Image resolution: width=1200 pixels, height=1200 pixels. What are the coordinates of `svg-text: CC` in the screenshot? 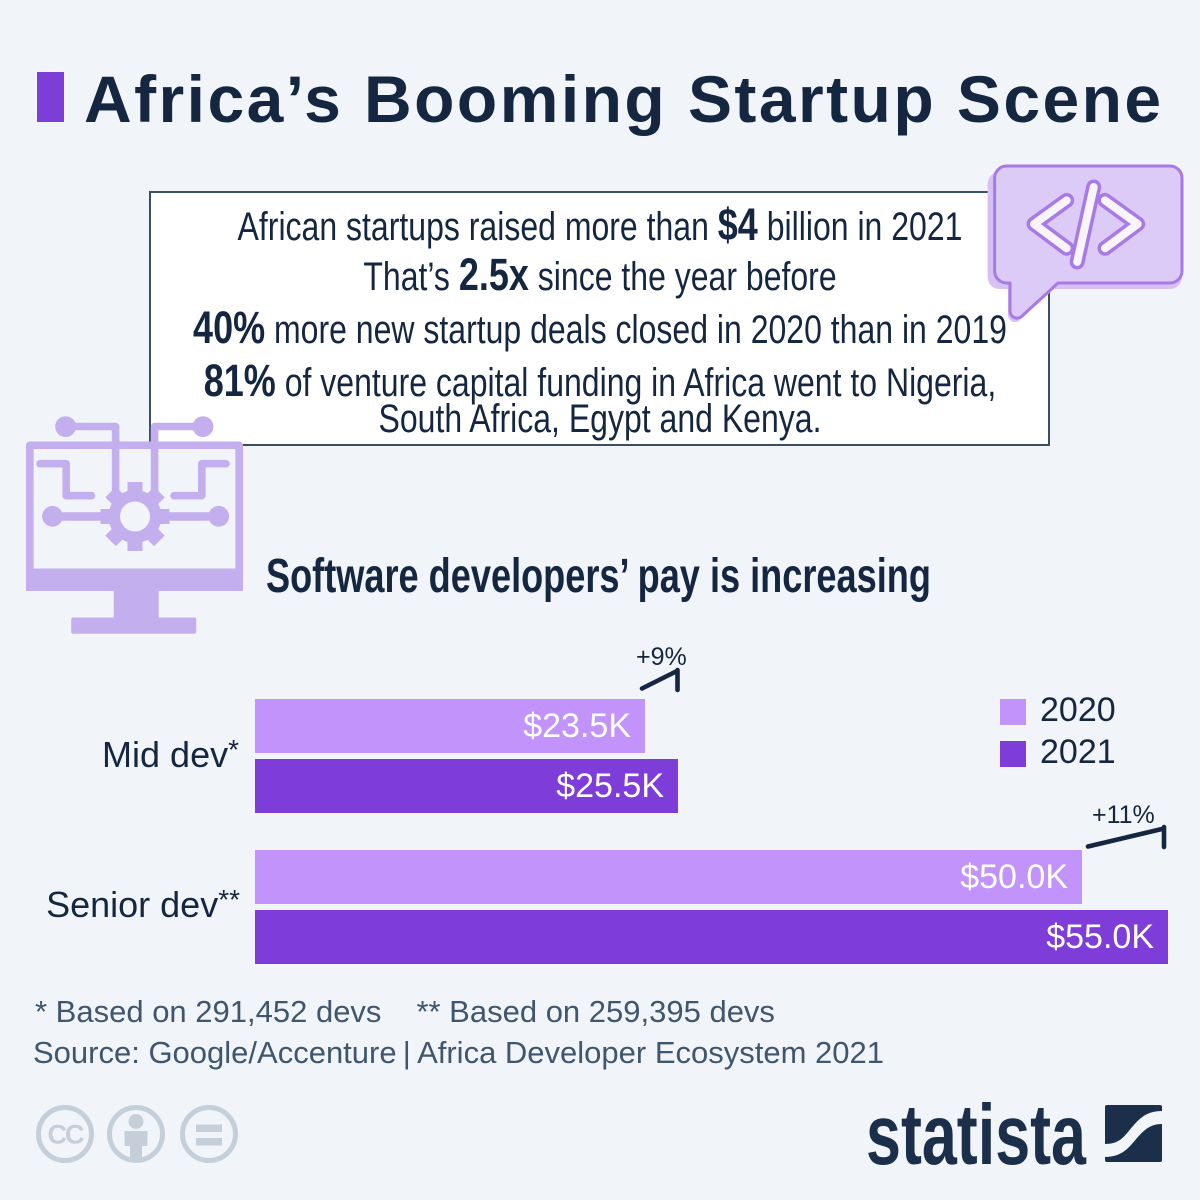 It's located at (66, 1135).